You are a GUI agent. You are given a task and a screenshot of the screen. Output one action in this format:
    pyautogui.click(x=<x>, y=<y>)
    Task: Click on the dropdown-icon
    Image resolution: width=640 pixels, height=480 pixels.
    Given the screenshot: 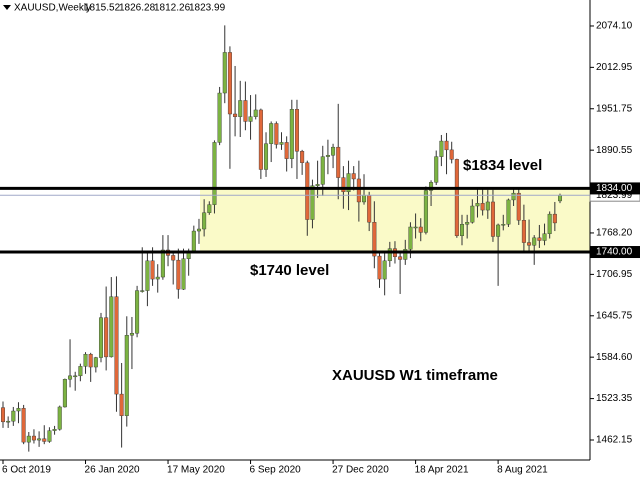 What is the action you would take?
    pyautogui.click(x=7, y=7)
    